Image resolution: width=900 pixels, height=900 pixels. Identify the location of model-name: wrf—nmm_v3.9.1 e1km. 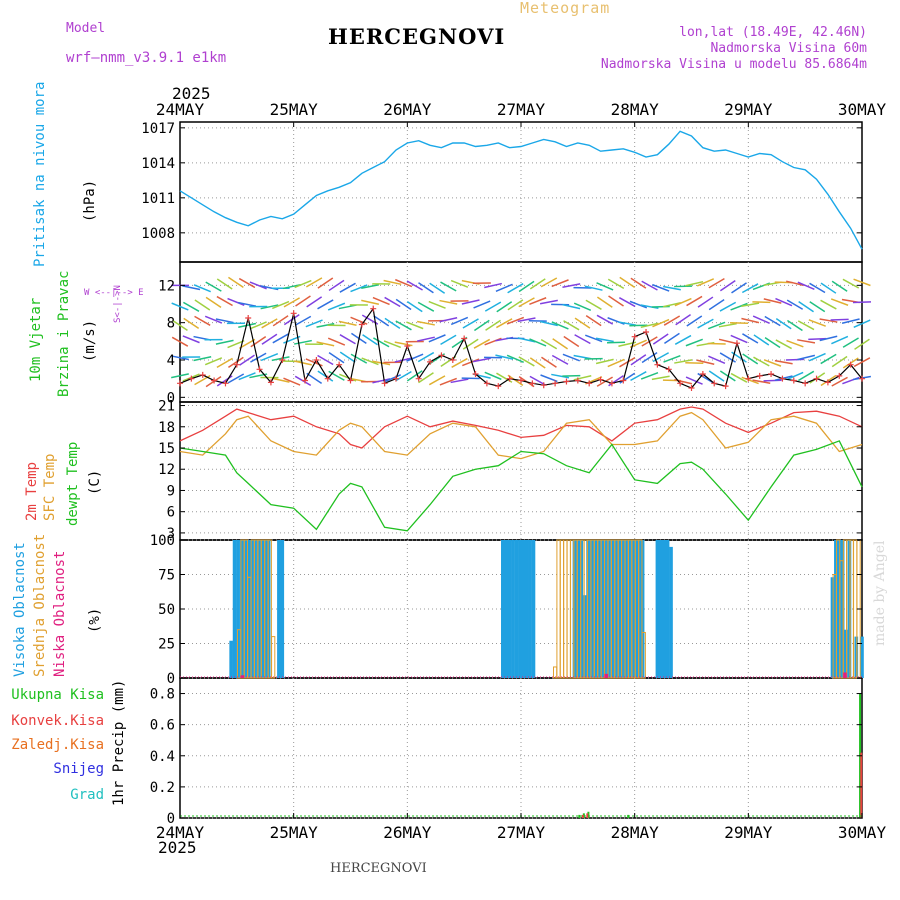
(146, 58).